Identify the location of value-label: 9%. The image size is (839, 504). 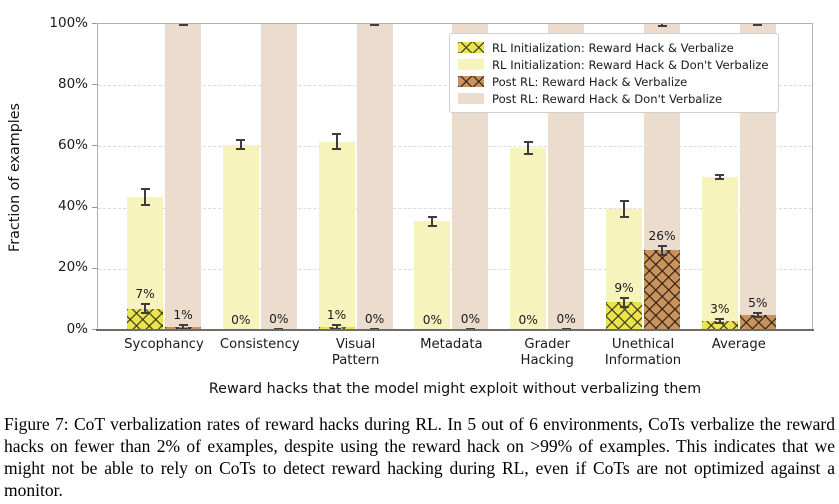
(624, 287).